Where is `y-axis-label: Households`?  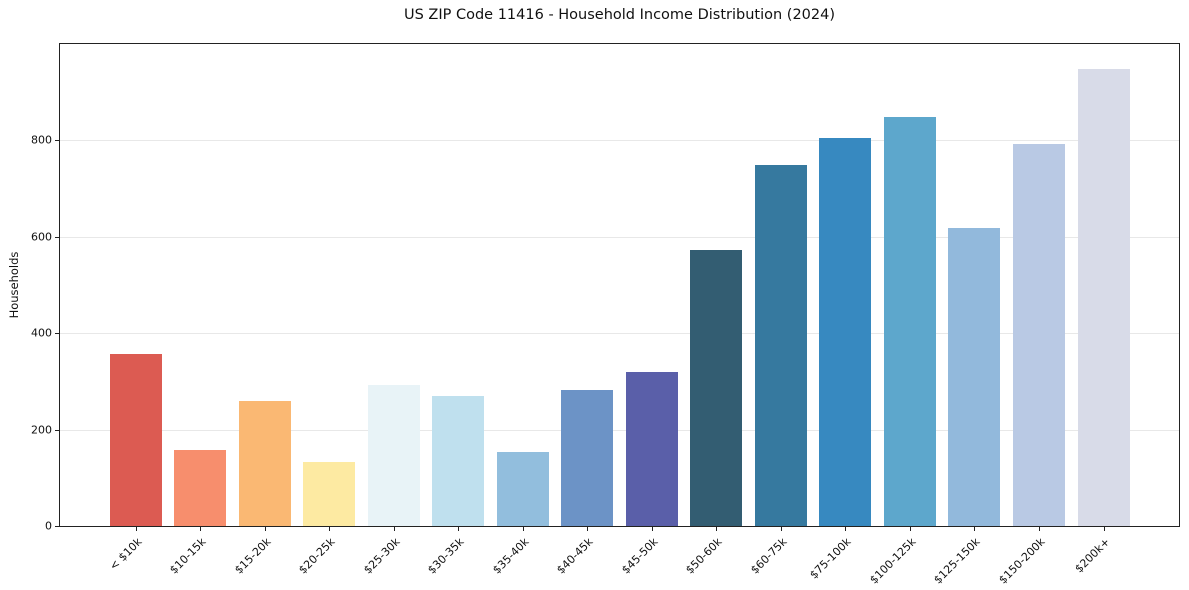 y-axis-label: Households is located at coordinates (14, 285).